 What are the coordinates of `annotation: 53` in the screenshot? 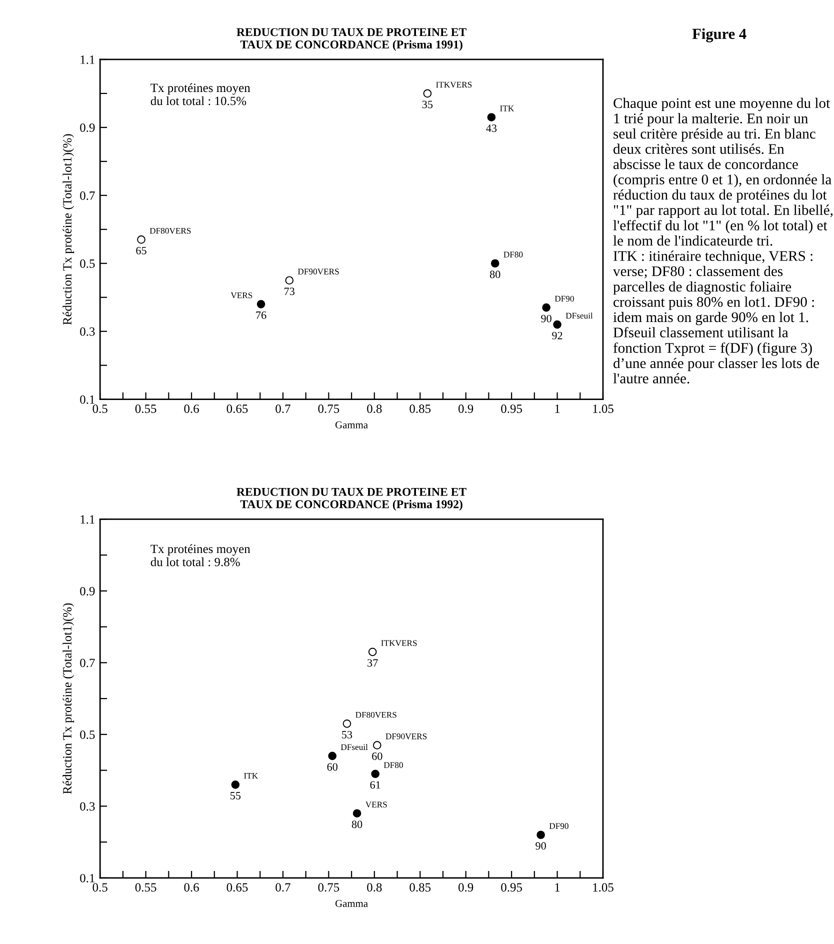 It's located at (347, 734).